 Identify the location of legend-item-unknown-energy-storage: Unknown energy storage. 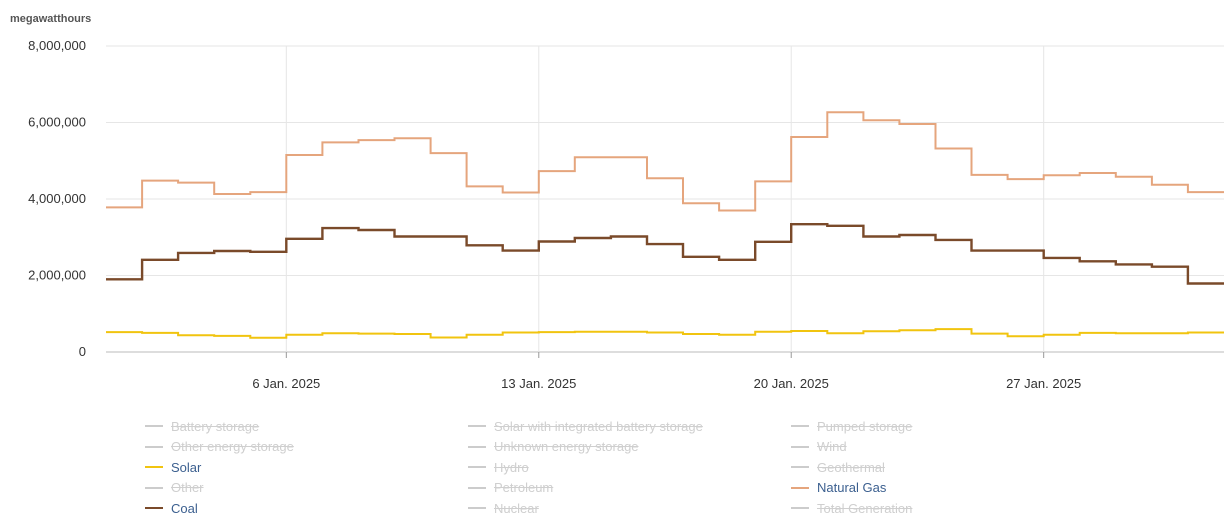
(629, 447).